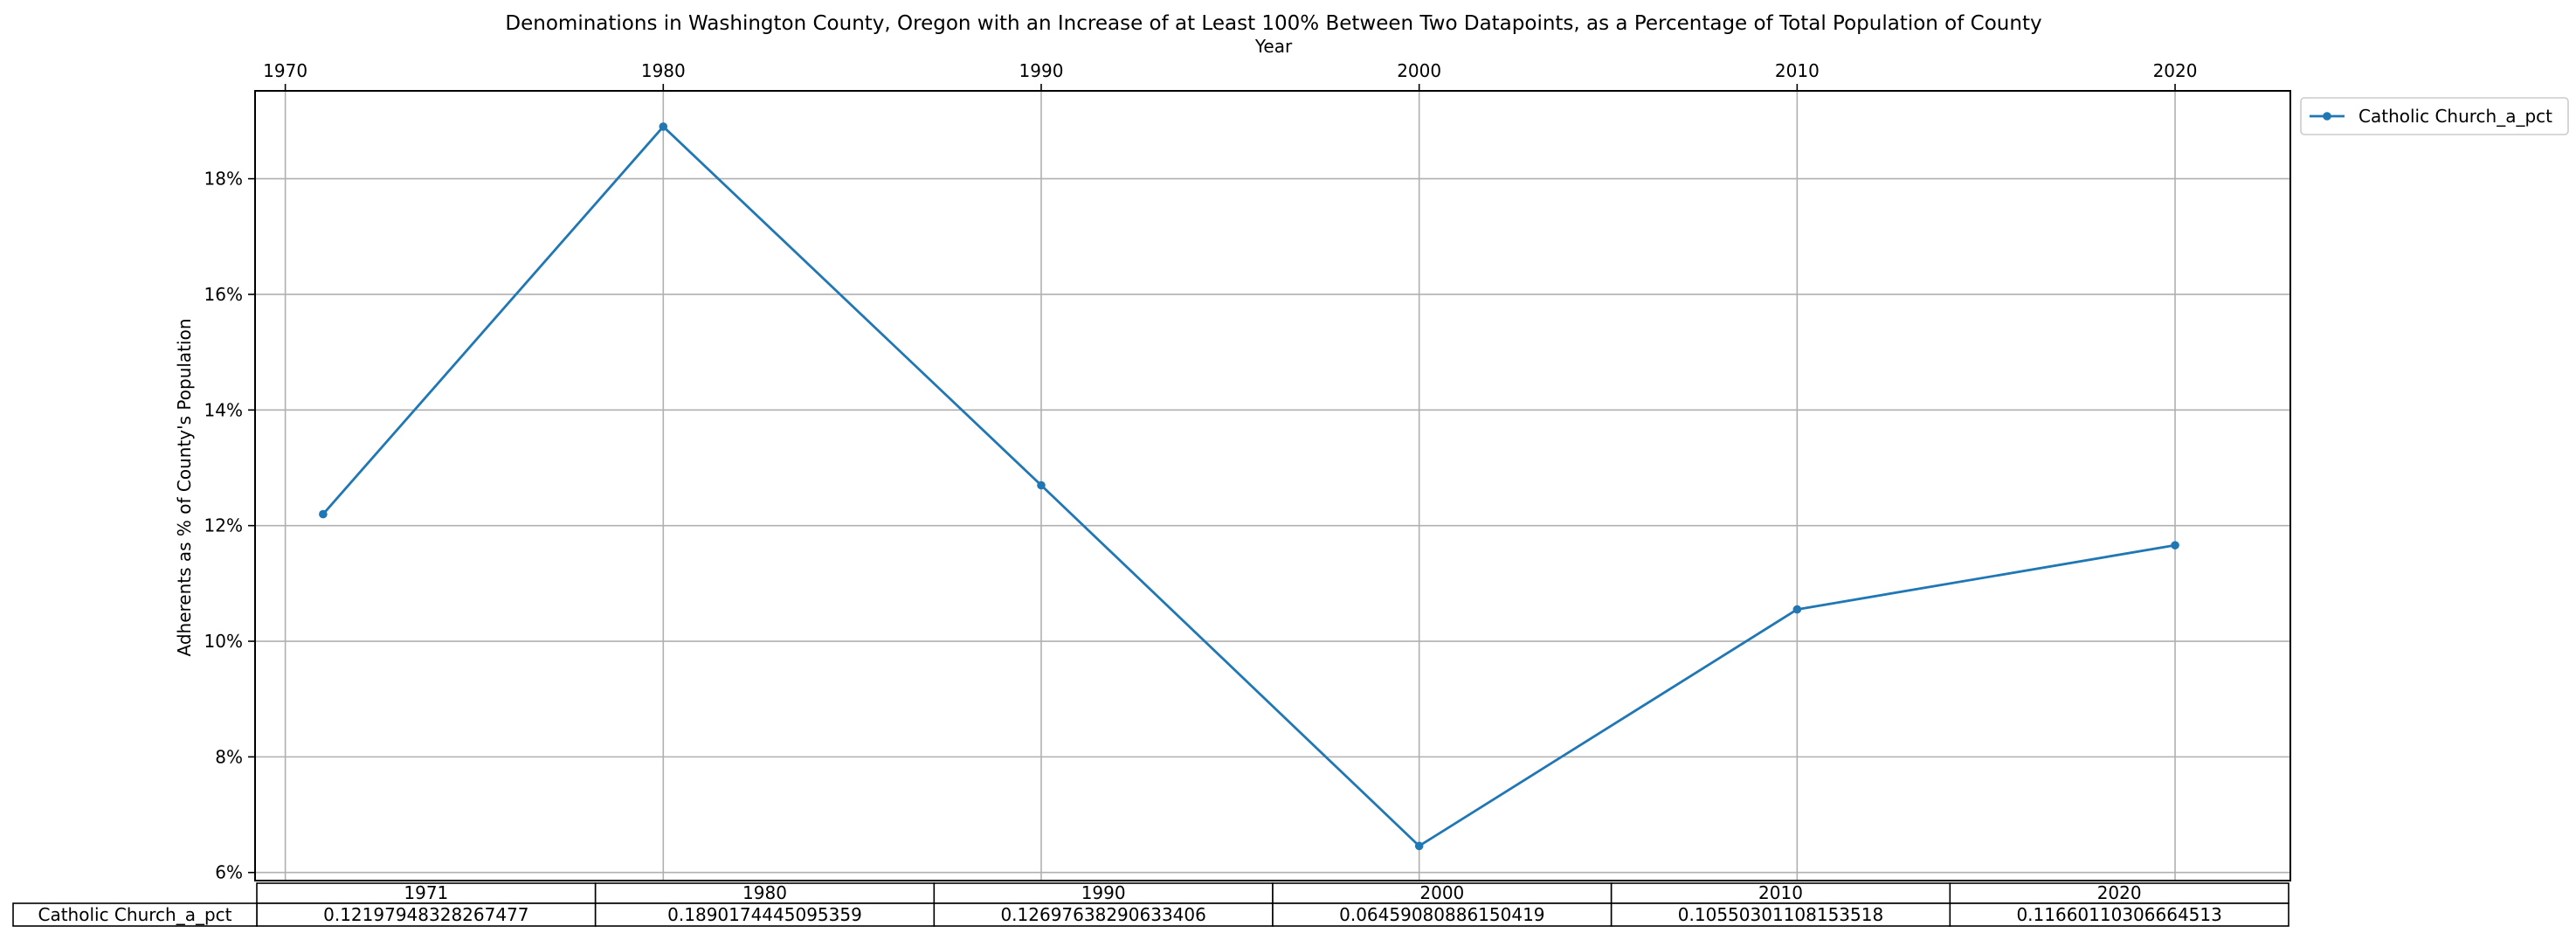 The image size is (2576, 940). What do you see at coordinates (2327, 116) in the screenshot?
I see `legend-marker` at bounding box center [2327, 116].